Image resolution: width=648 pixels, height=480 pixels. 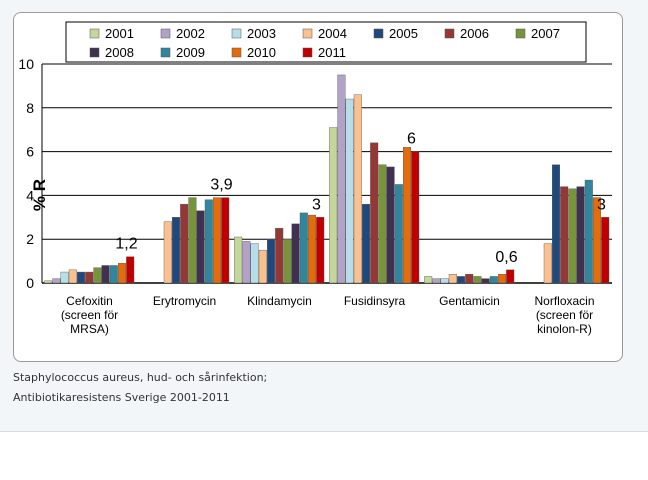 What do you see at coordinates (564, 315) in the screenshot?
I see `x-tick-label: (screen för` at bounding box center [564, 315].